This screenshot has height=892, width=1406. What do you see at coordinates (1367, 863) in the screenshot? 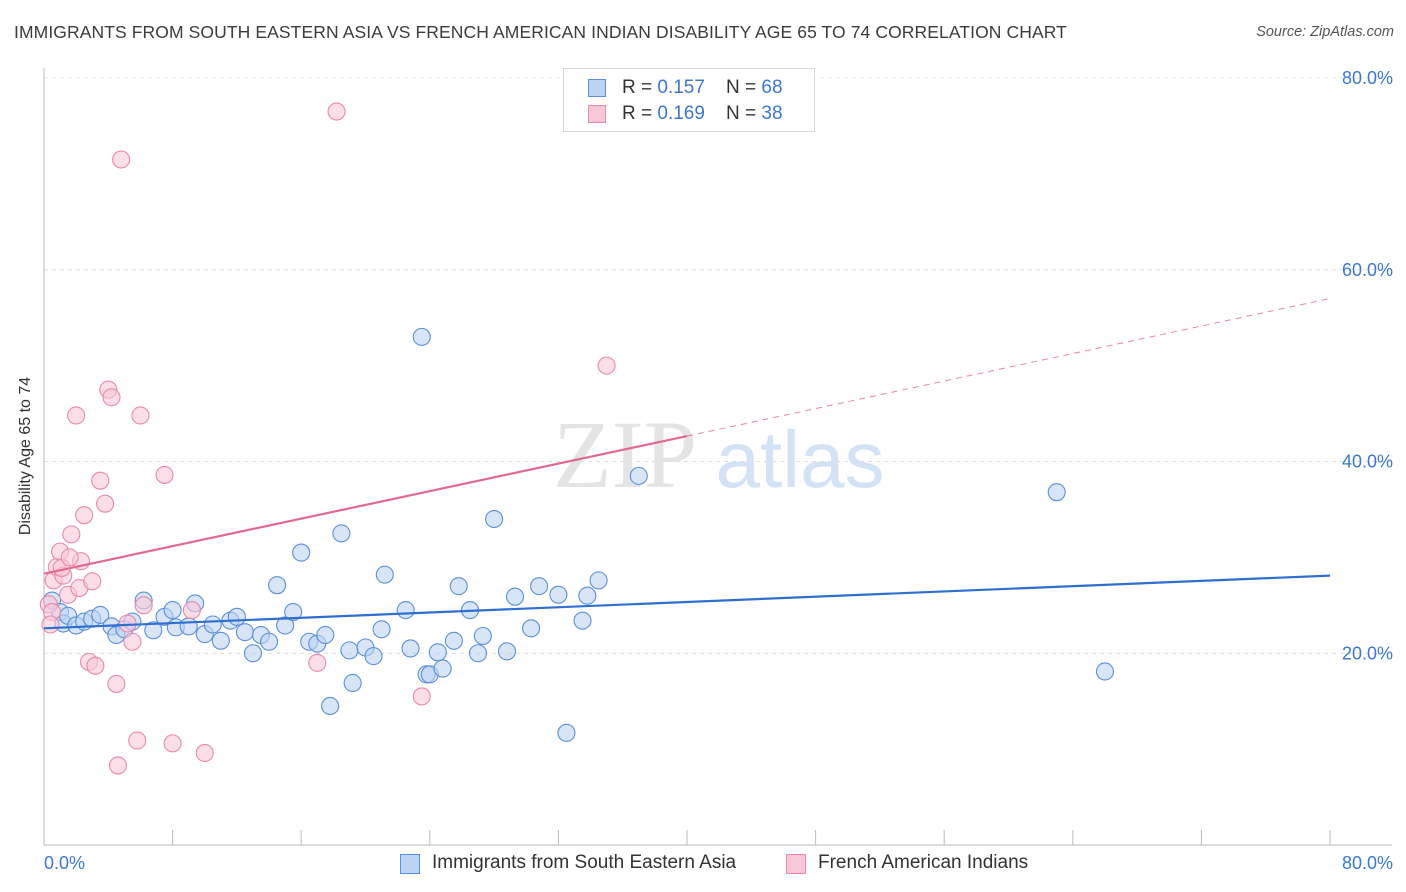
I see `x-tick-label-end: 80.0%` at bounding box center [1367, 863].